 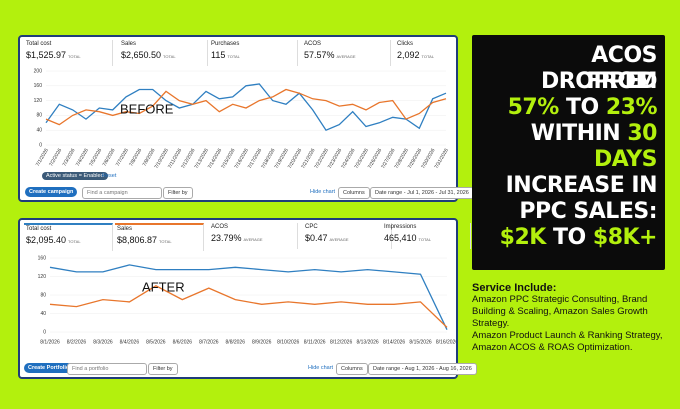 I want to click on headline-text: INCREASE IN, so click(x=581, y=185).